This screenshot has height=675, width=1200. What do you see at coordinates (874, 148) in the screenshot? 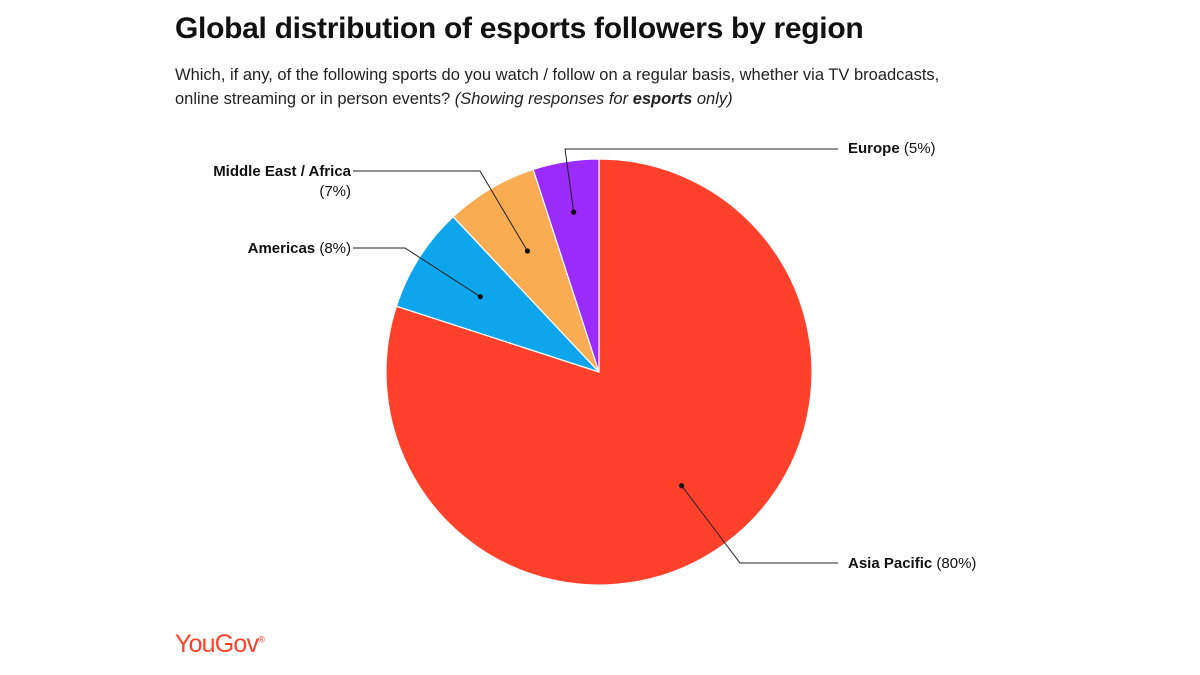
I see `slice-label-name: Europe` at bounding box center [874, 148].